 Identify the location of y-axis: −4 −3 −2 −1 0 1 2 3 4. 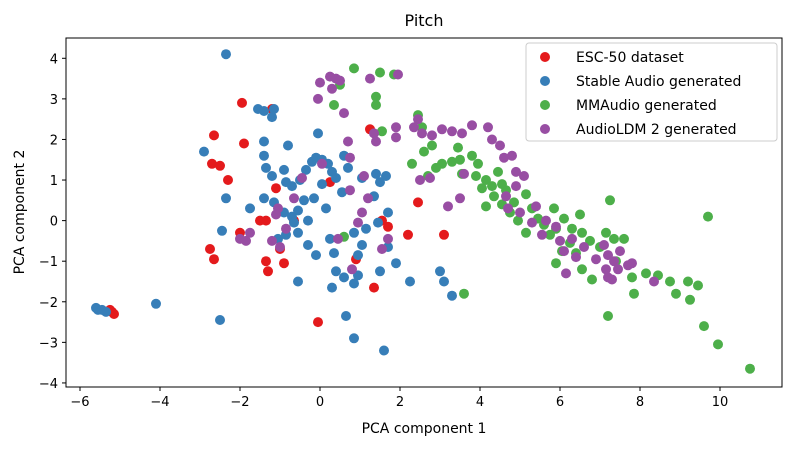
(52, 222).